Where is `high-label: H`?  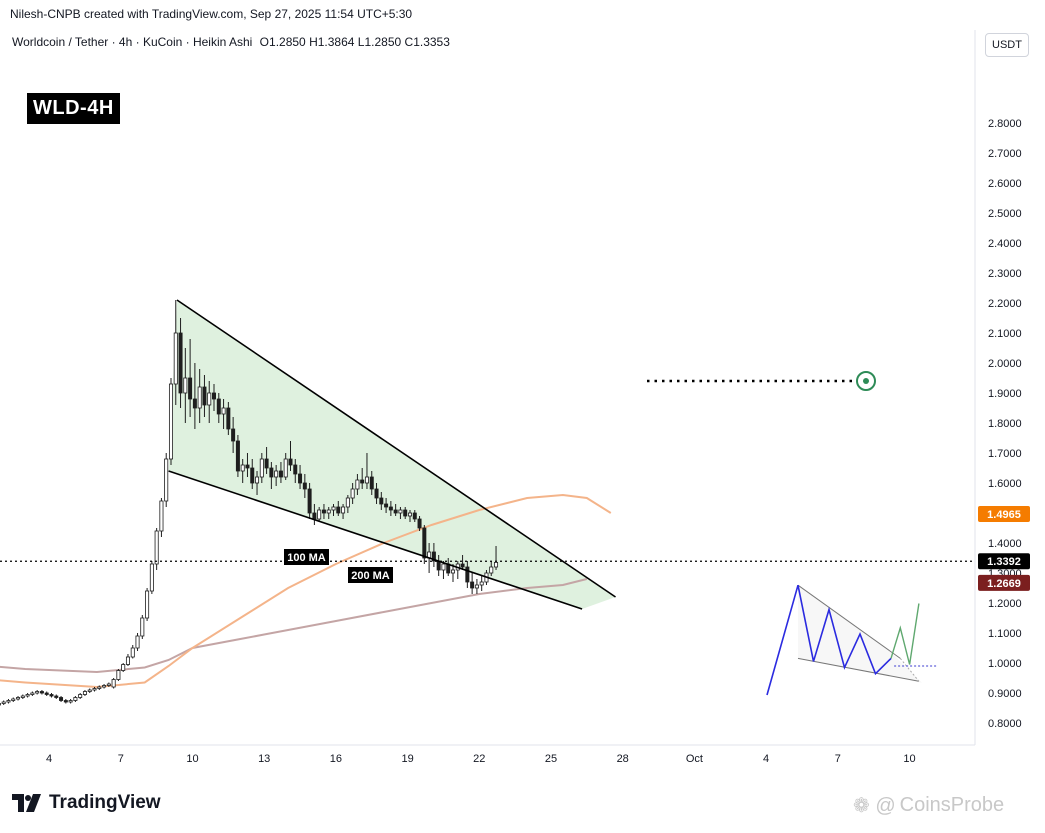
high-label: H is located at coordinates (313, 42).